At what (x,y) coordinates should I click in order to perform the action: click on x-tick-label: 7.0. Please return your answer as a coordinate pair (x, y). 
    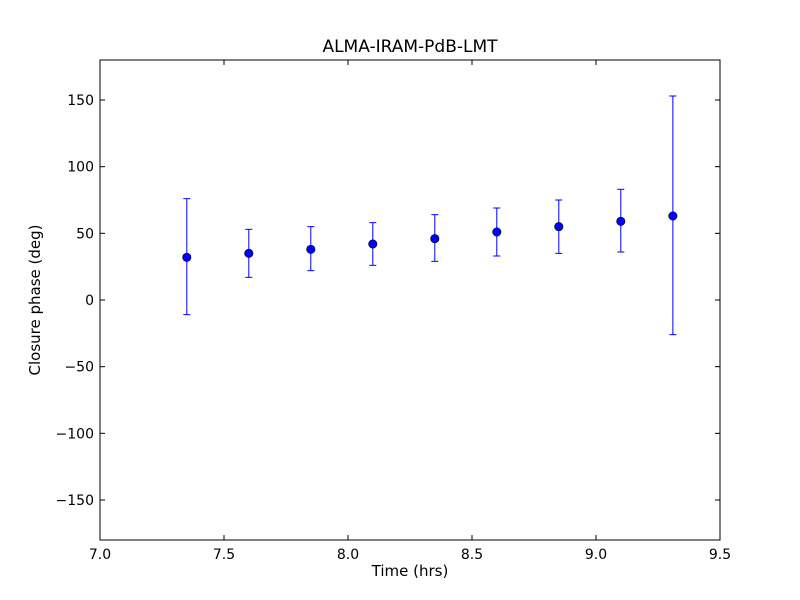
    Looking at the image, I should click on (100, 555).